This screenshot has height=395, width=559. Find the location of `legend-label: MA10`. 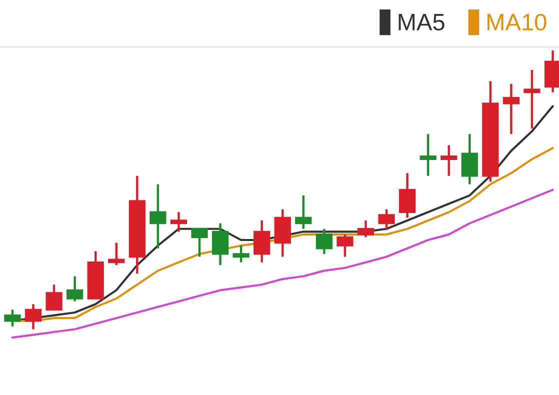

legend-label: MA10 is located at coordinates (516, 22).